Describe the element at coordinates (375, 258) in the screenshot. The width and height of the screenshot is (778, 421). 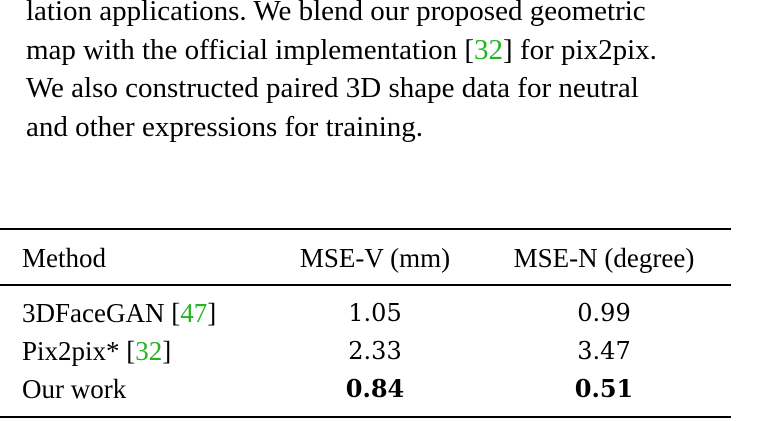
I see `header-mse-v: MSE-V (mm)` at that location.